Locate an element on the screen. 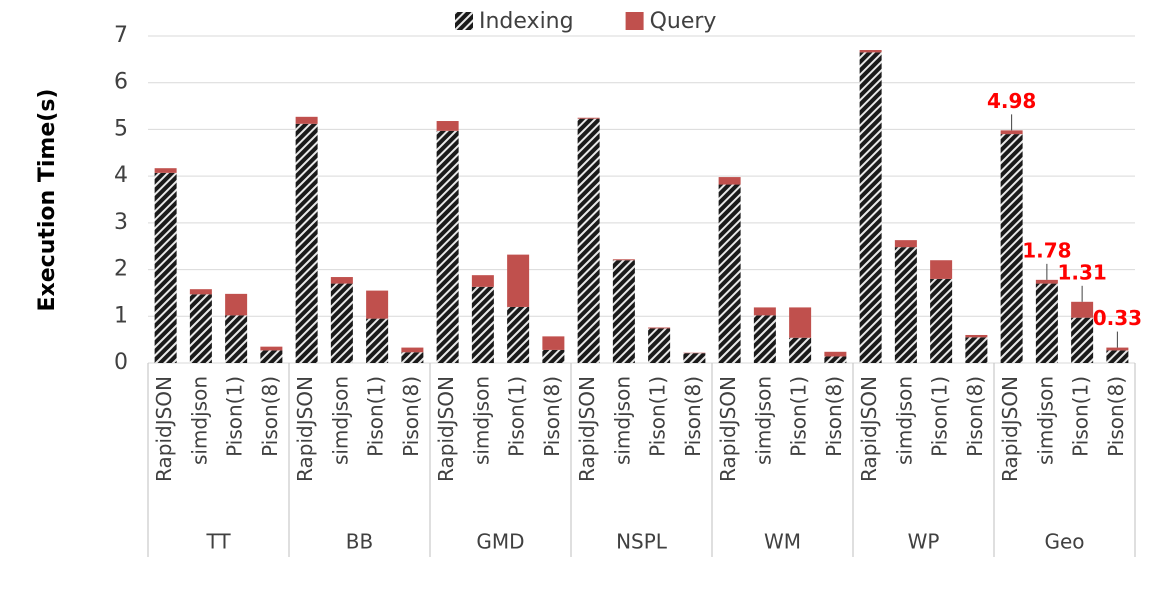  group-label: WP is located at coordinates (924, 542).